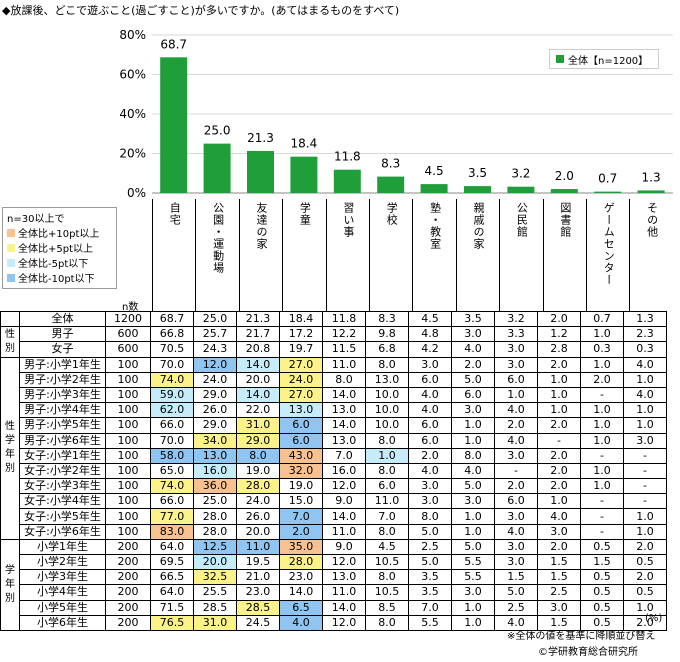 This screenshot has width=680, height=662. What do you see at coordinates (522, 220) in the screenshot?
I see `category-label-text: 公民館` at bounding box center [522, 220].